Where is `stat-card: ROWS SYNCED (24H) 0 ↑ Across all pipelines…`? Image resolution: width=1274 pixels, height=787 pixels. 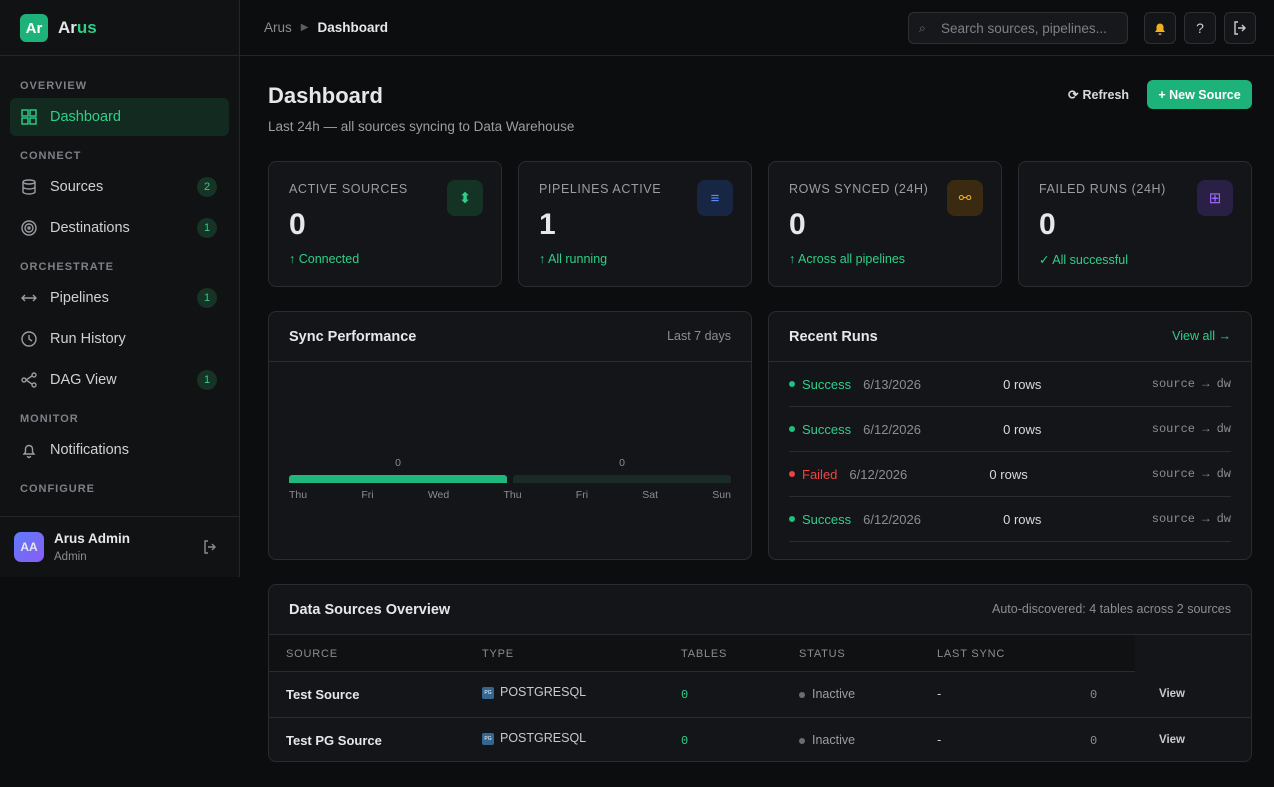 stat-card: ROWS SYNCED (24H) 0 ↑ Across all pipelines… is located at coordinates (885, 224).